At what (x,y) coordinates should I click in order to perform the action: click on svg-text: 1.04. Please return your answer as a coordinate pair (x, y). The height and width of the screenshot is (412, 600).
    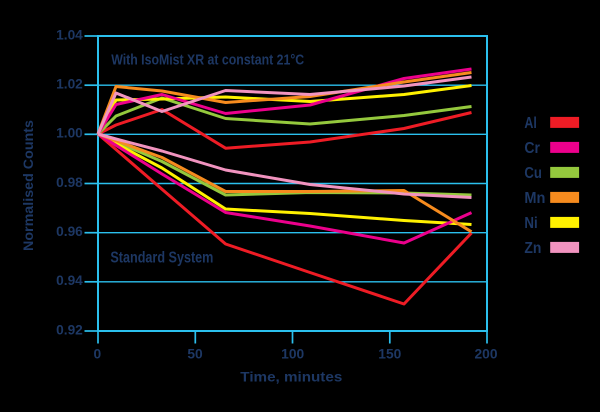
    Looking at the image, I should click on (69, 34).